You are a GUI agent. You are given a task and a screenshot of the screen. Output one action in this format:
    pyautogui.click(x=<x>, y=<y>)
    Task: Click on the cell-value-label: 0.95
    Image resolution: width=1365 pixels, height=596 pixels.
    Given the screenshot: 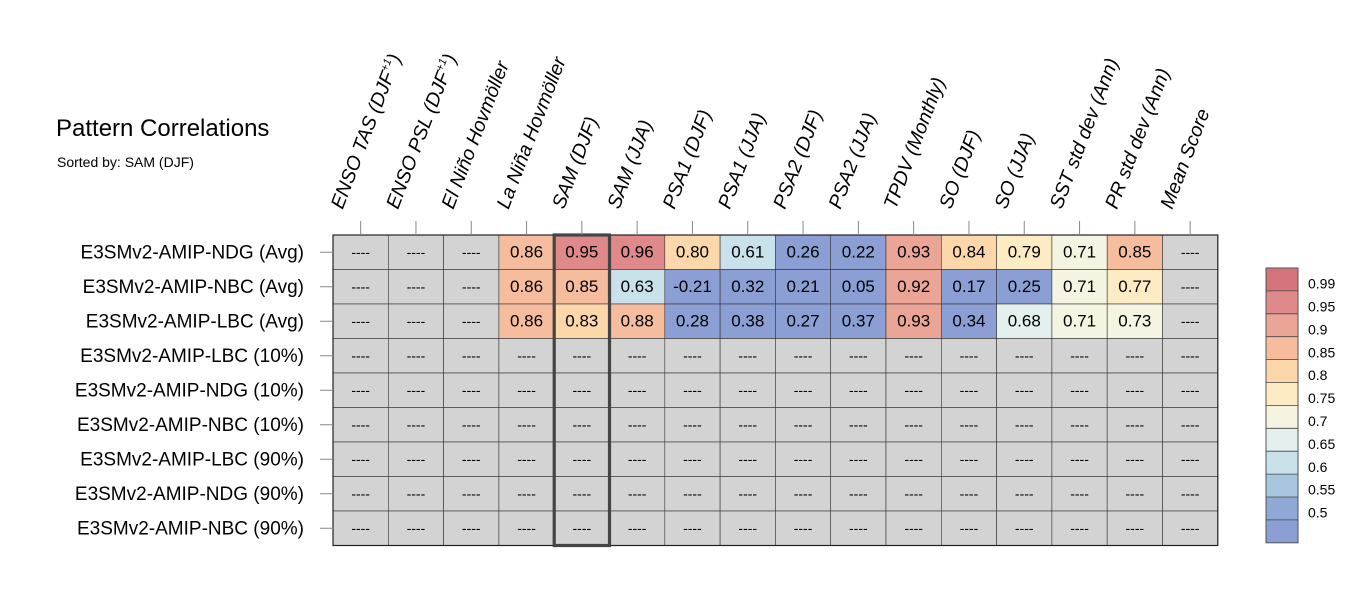 What is the action you would take?
    pyautogui.click(x=581, y=252)
    